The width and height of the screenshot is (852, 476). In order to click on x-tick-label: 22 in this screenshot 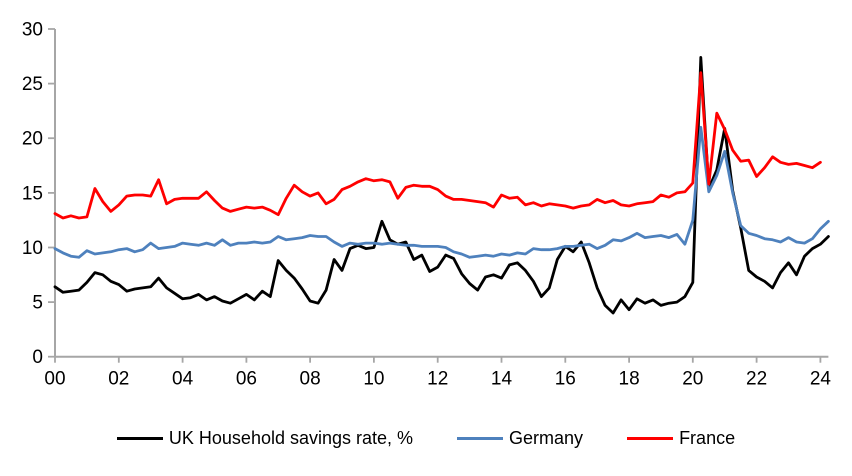, I will do `click(756, 379)`.